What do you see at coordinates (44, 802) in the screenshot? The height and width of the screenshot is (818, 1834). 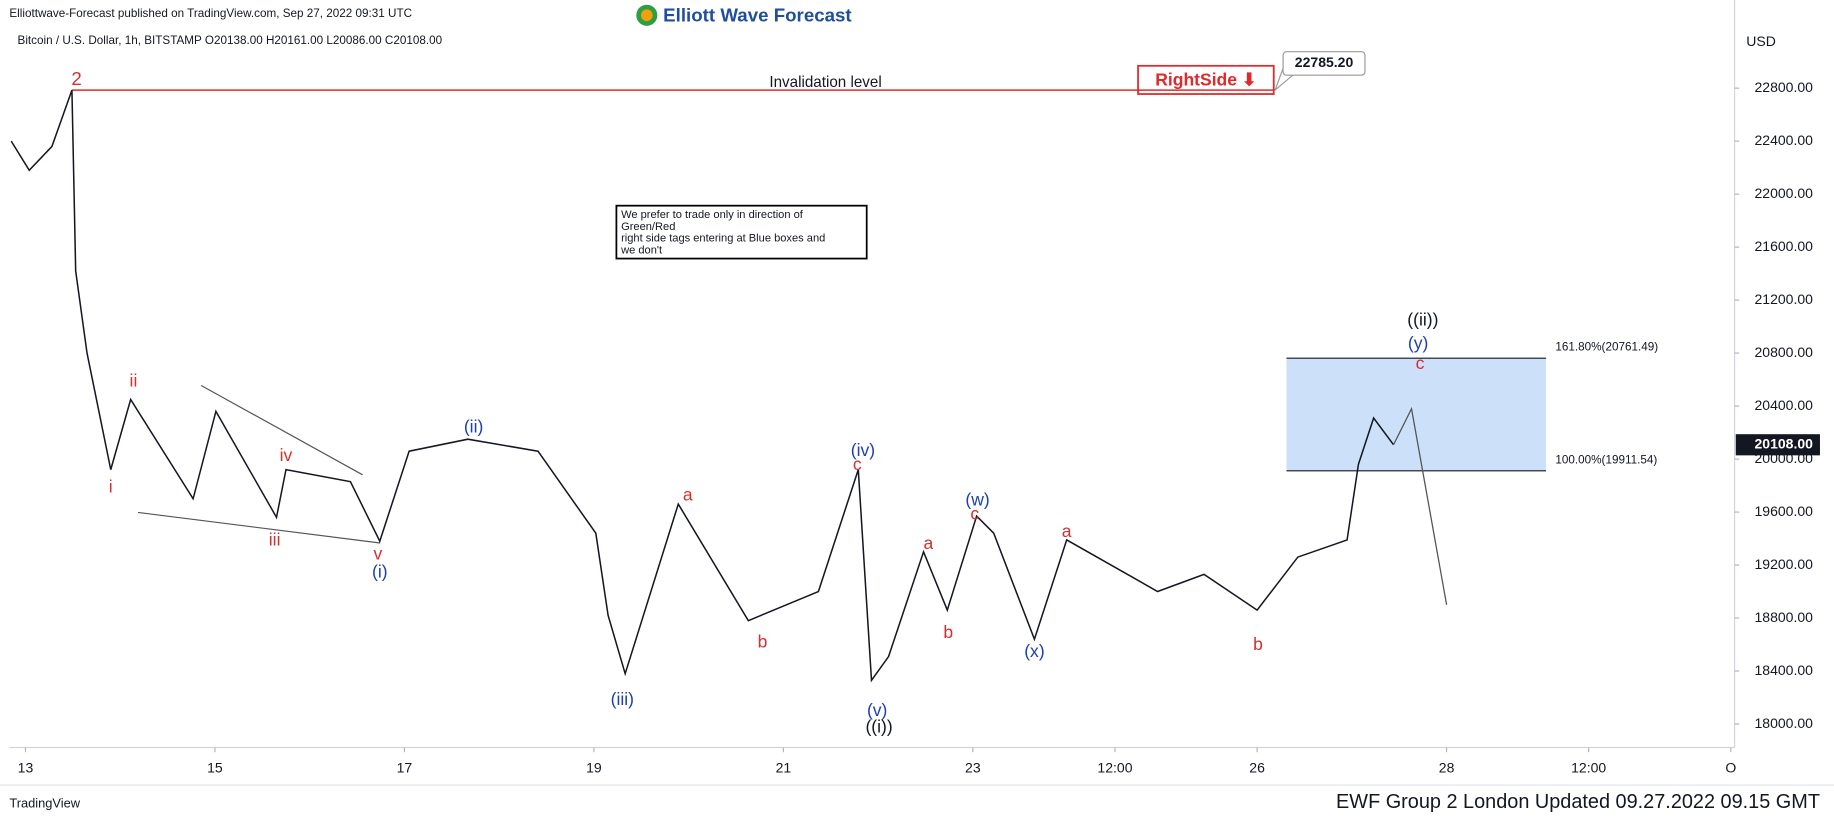 I see `footer-brand: TradingView` at bounding box center [44, 802].